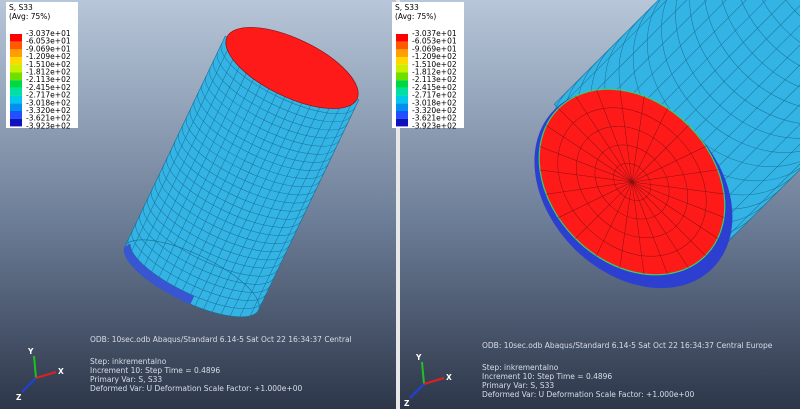 The height and width of the screenshot is (413, 800). I want to click on info-primary: Primary Var: S, S33, so click(518, 385).